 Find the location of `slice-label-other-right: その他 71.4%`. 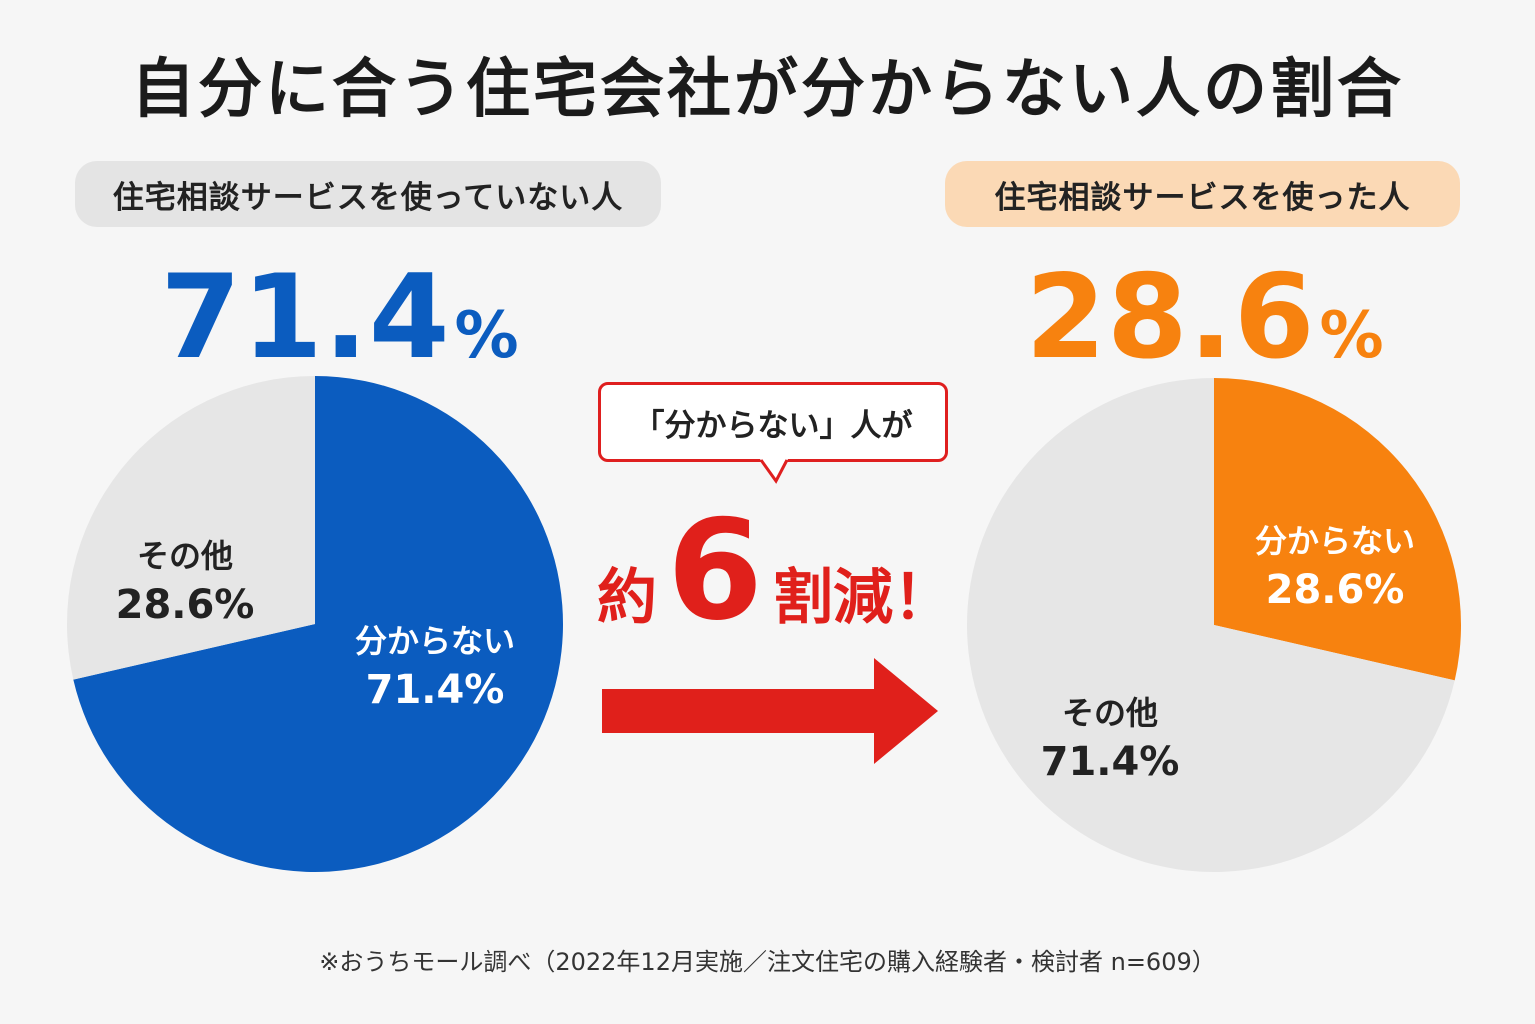

slice-label-other-right: その他 71.4% is located at coordinates (1110, 740).